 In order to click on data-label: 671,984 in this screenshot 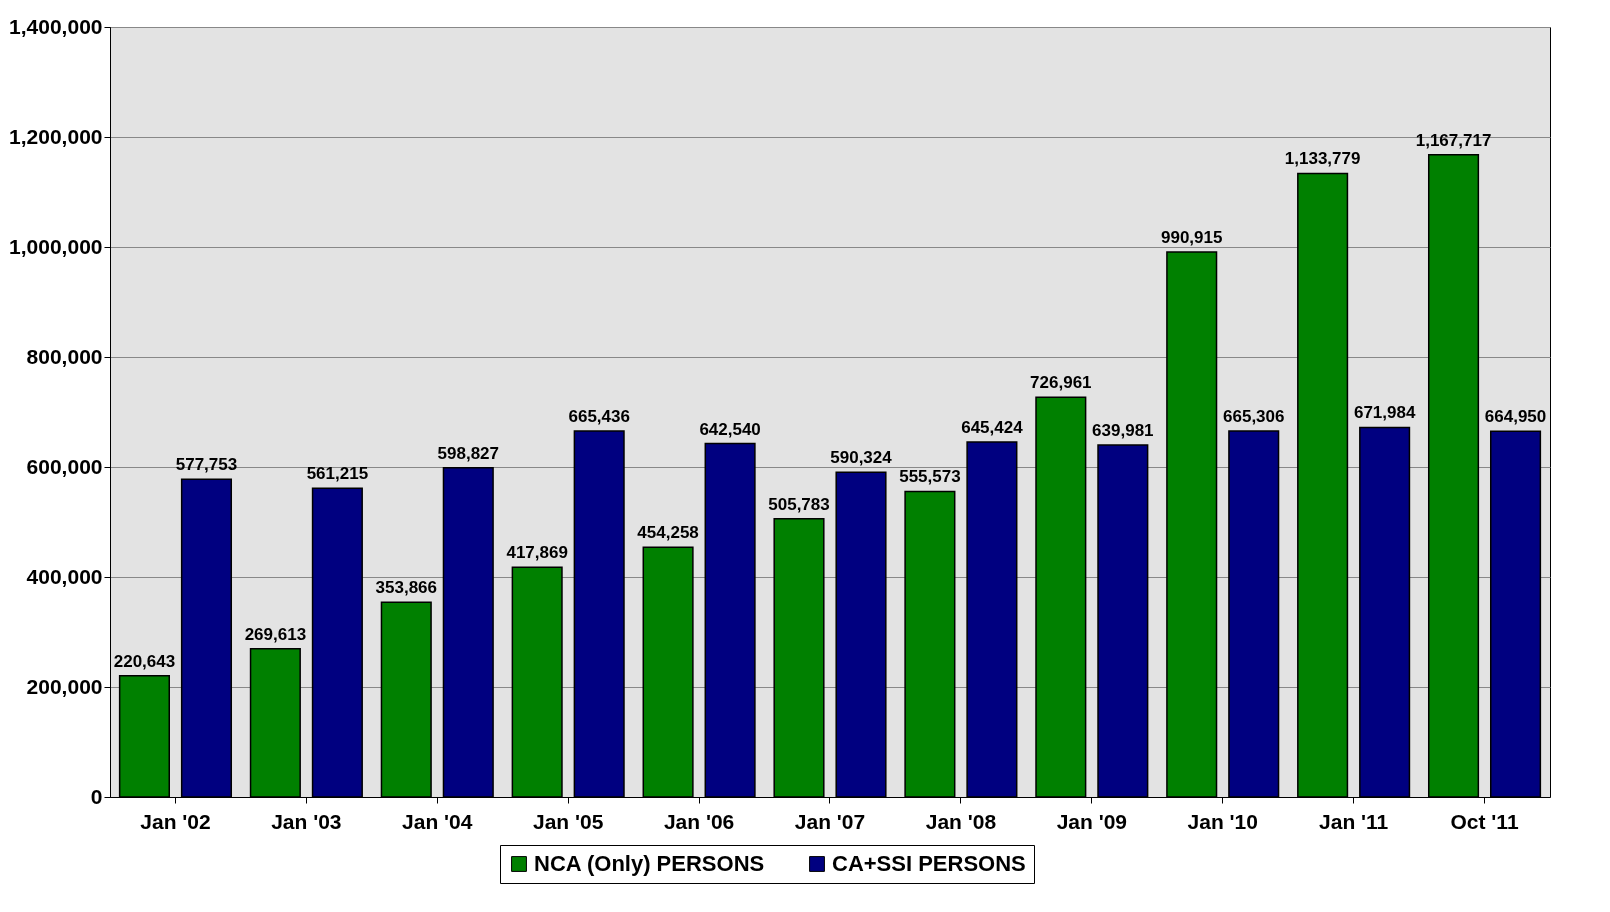, I will do `click(1384, 413)`.